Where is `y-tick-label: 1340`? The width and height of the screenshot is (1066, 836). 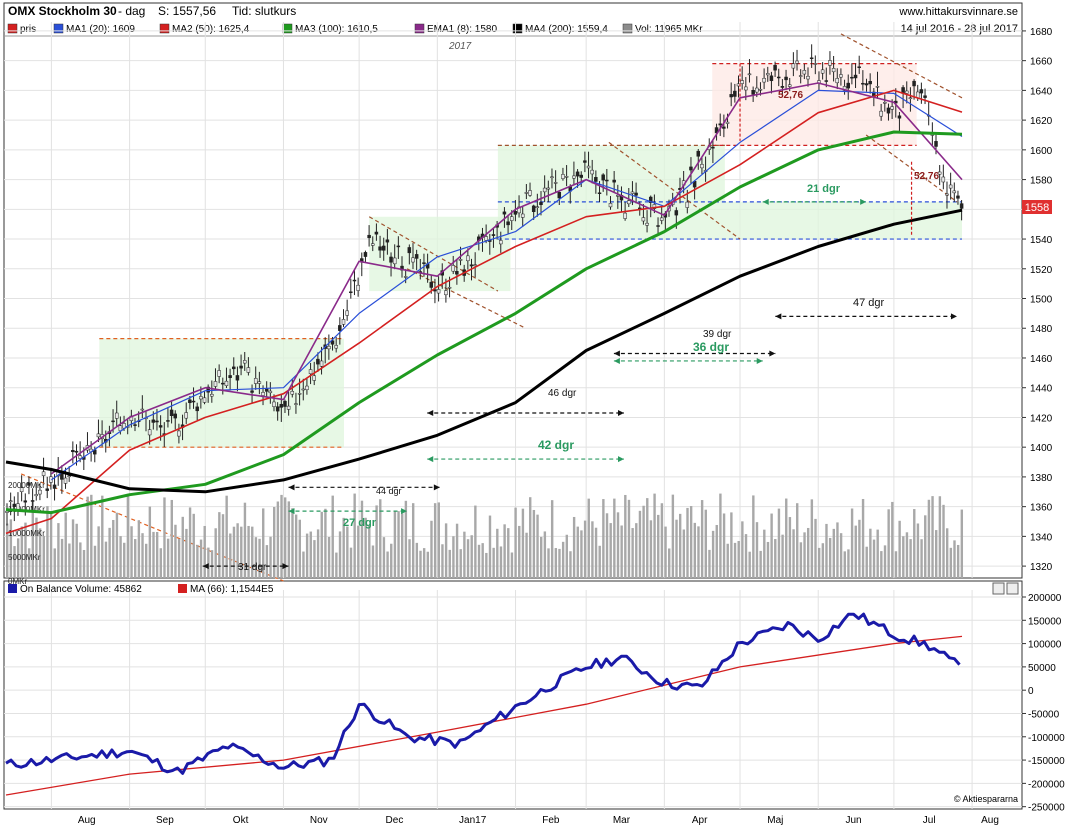
y-tick-label: 1340 is located at coordinates (1041, 537).